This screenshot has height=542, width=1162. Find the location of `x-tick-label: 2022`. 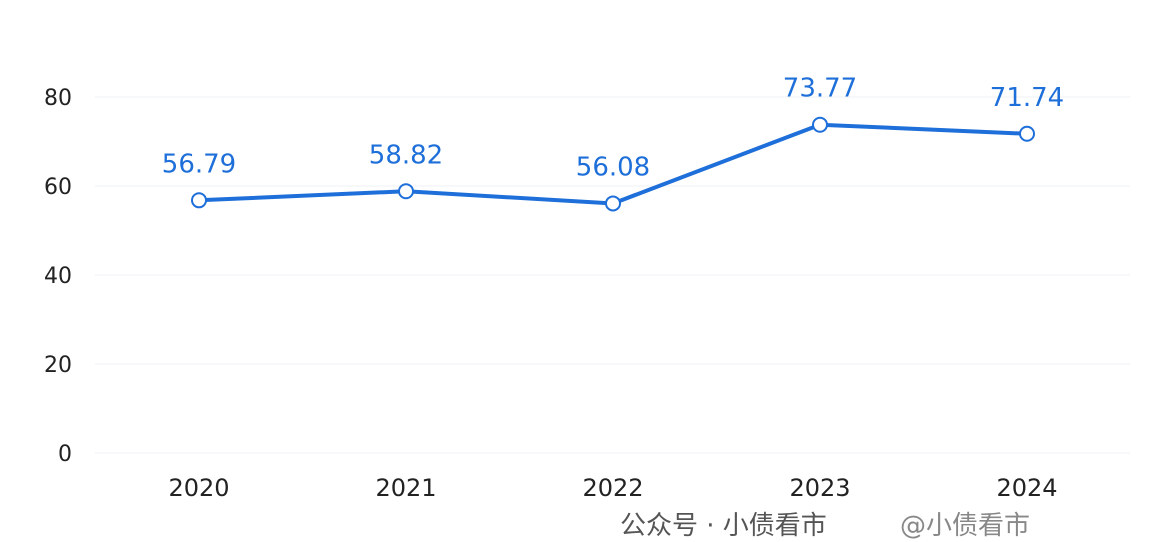

x-tick-label: 2022 is located at coordinates (612, 488).